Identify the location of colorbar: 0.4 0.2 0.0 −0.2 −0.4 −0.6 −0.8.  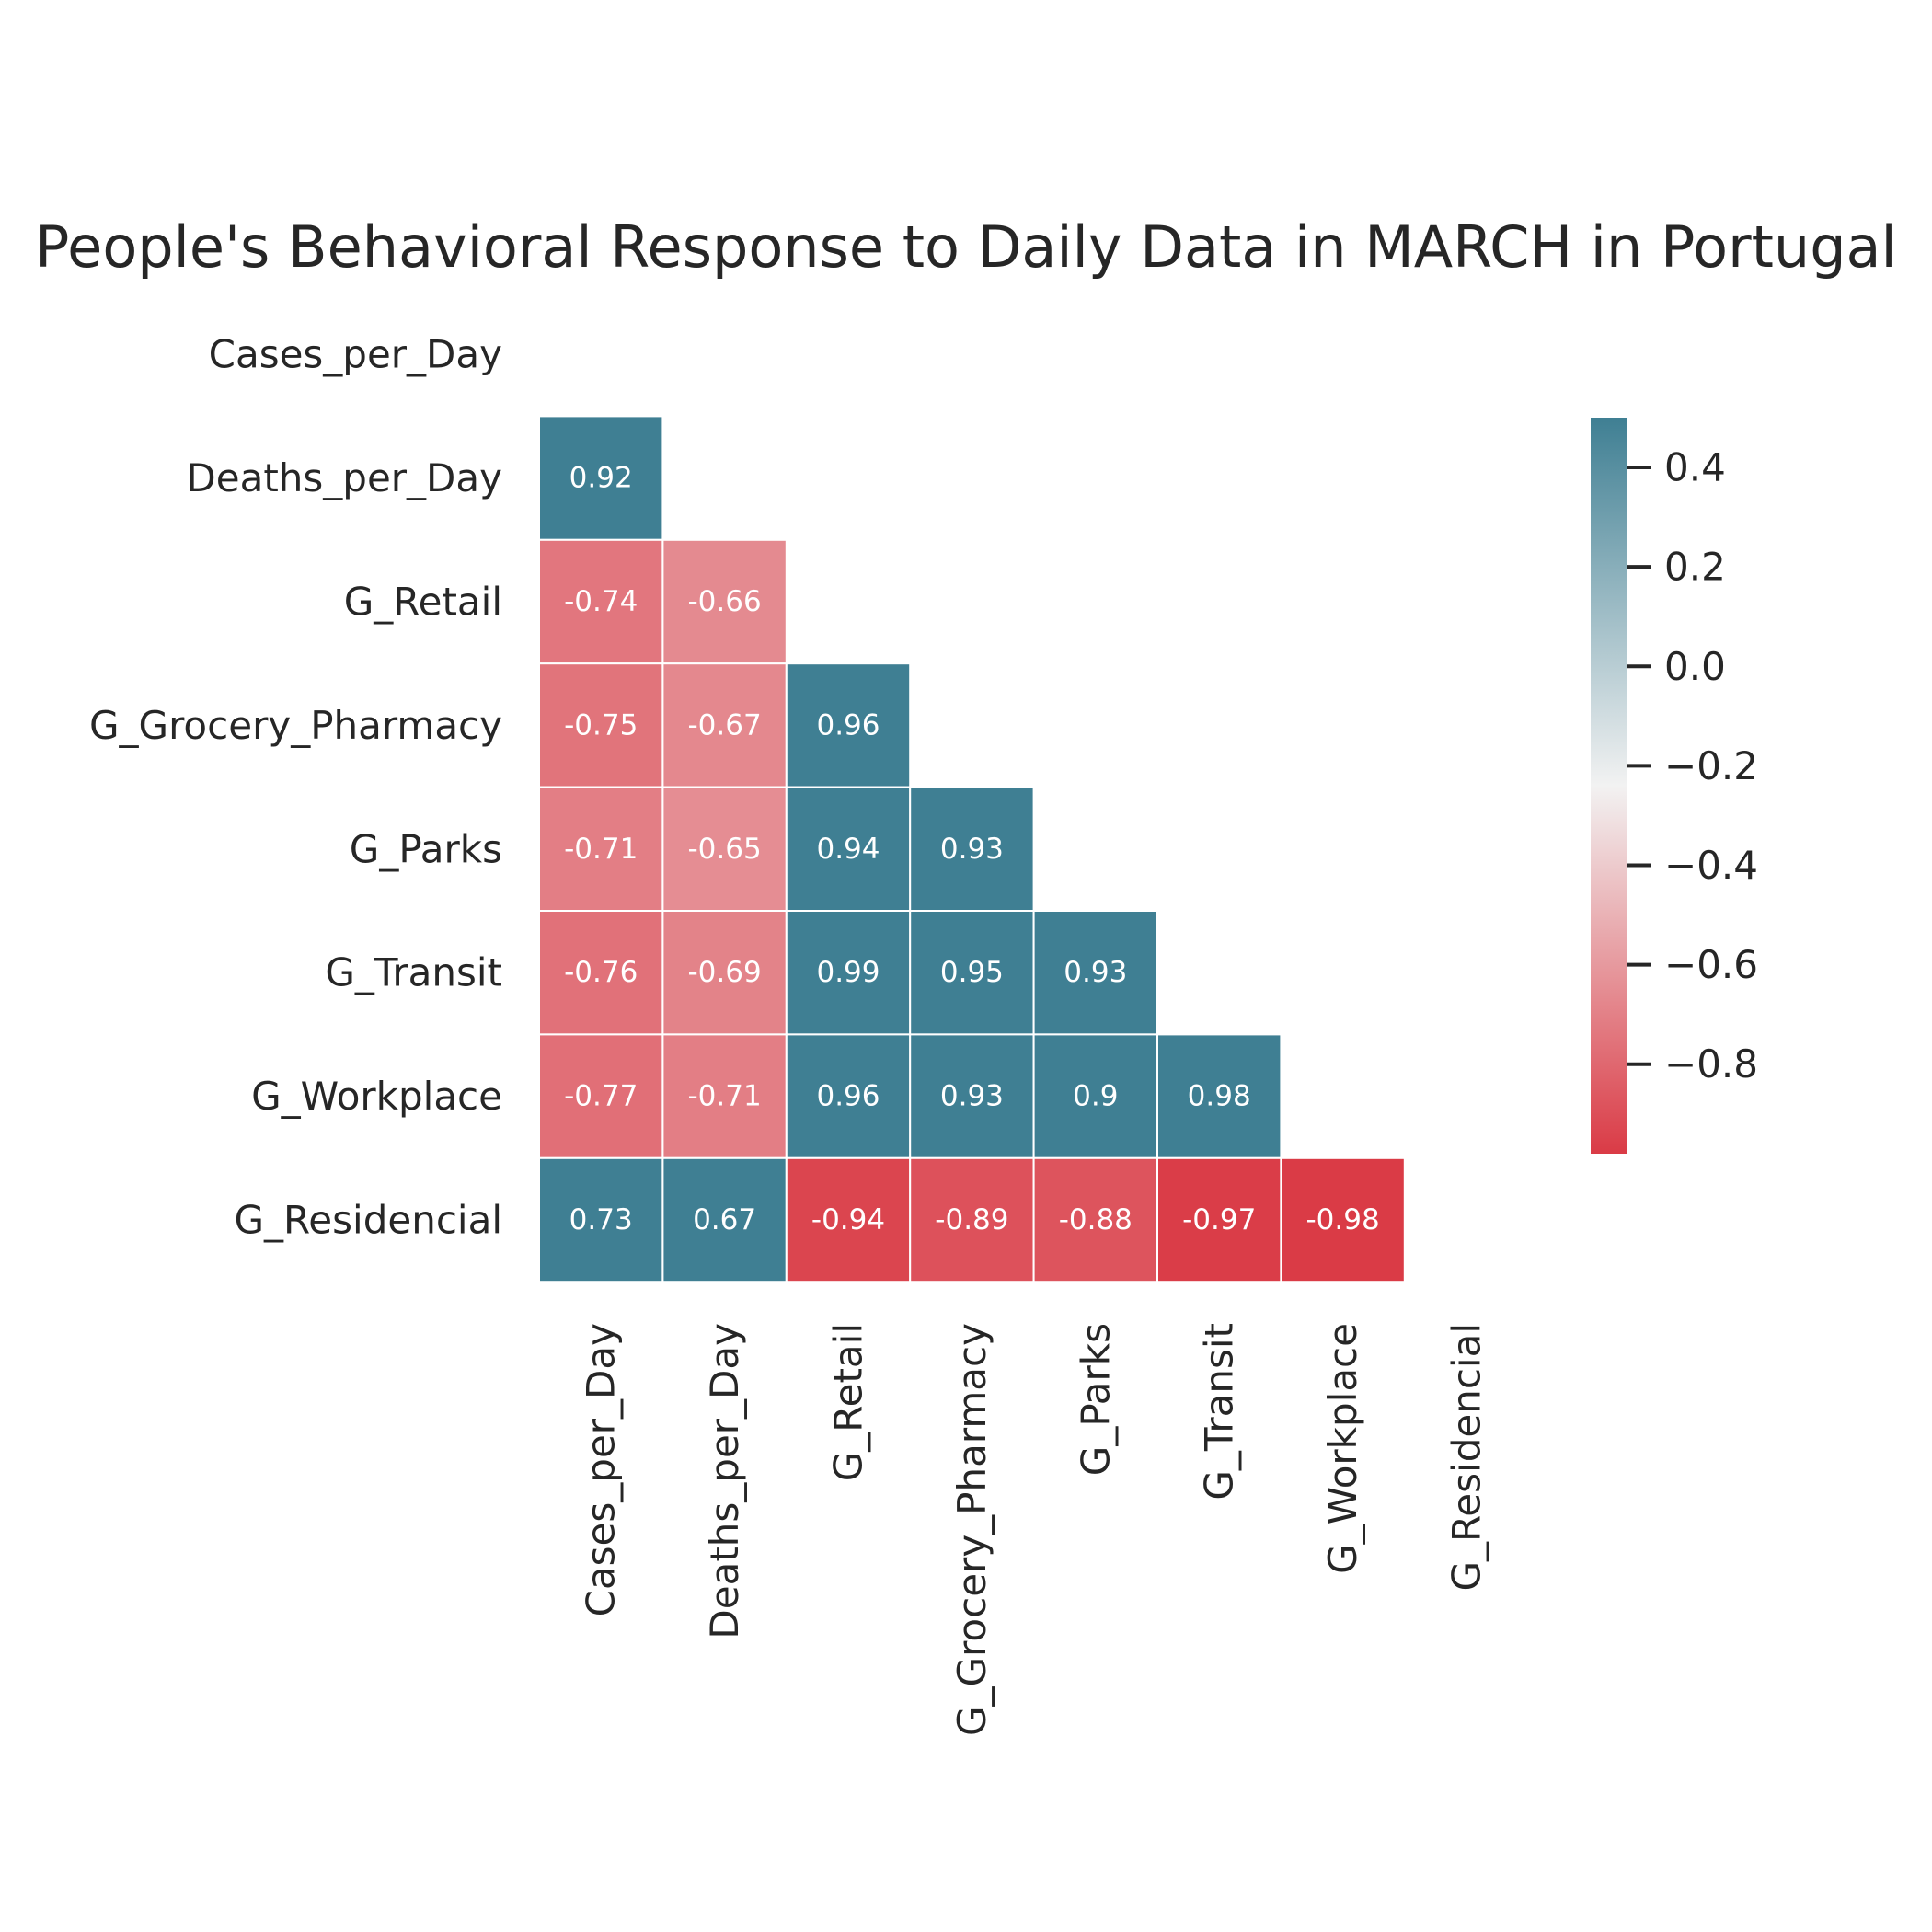
(1674, 786).